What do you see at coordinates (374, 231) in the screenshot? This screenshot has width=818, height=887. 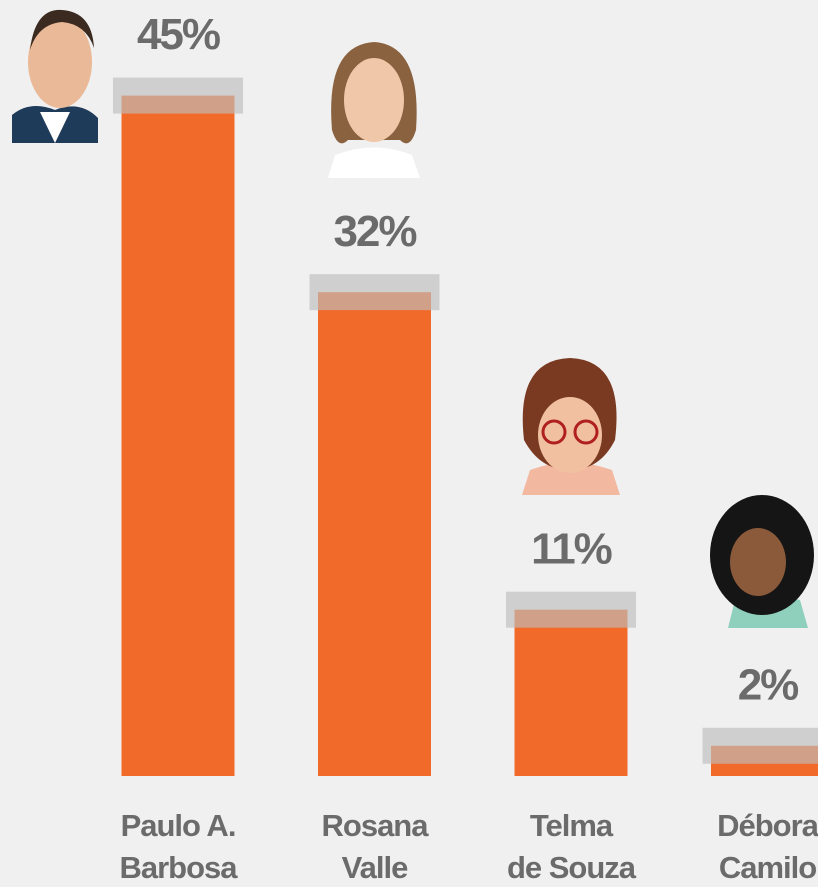 I see `value-label: 32%` at bounding box center [374, 231].